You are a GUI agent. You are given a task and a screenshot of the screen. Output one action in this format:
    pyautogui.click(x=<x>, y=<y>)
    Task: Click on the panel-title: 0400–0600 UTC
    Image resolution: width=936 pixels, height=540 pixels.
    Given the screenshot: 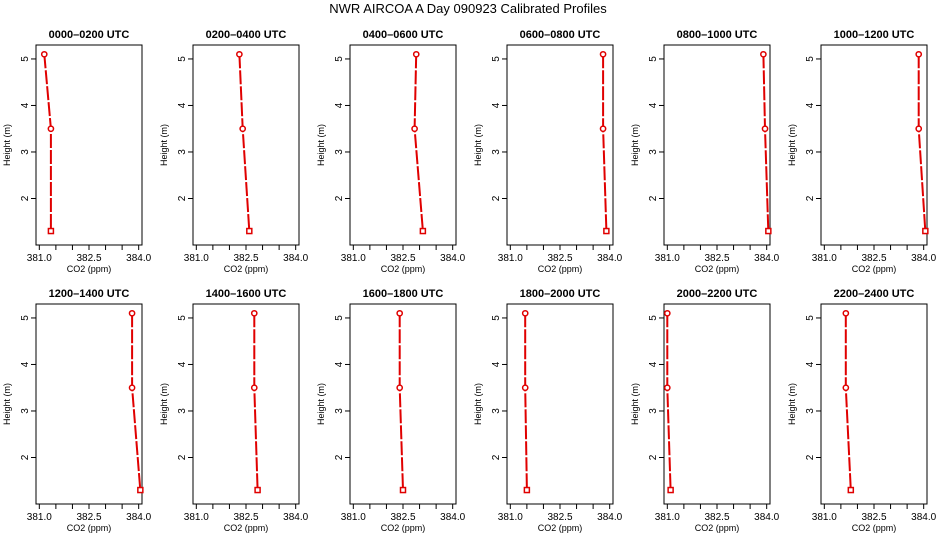 What is the action you would take?
    pyautogui.click(x=403, y=35)
    